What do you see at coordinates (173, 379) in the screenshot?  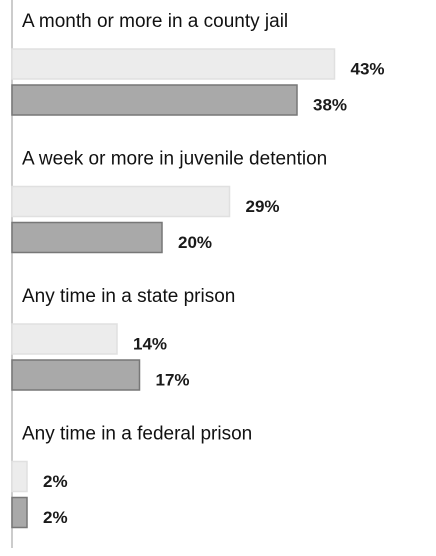 I see `value-label: 17%` at bounding box center [173, 379].